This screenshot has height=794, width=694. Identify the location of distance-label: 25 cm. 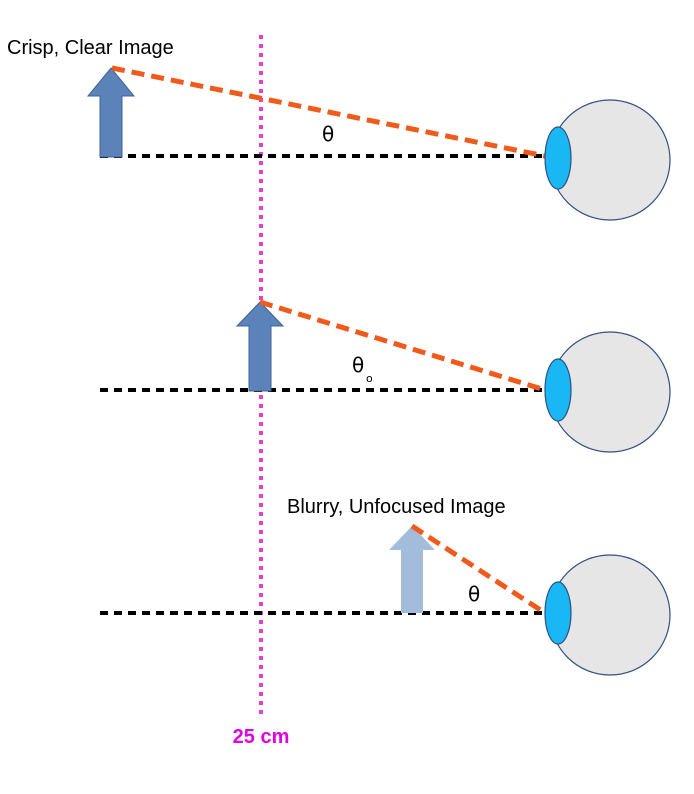
(261, 737).